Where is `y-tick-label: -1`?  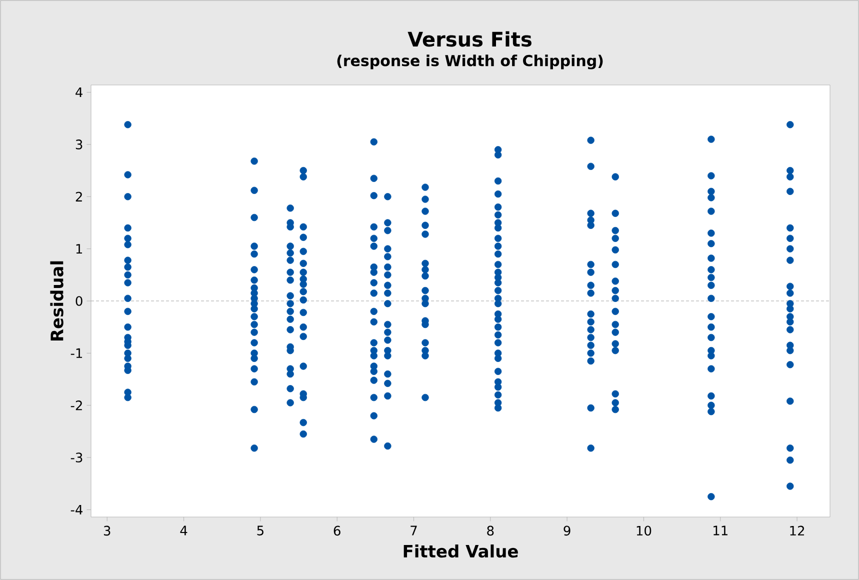
y-tick-label: -1 is located at coordinates (76, 353).